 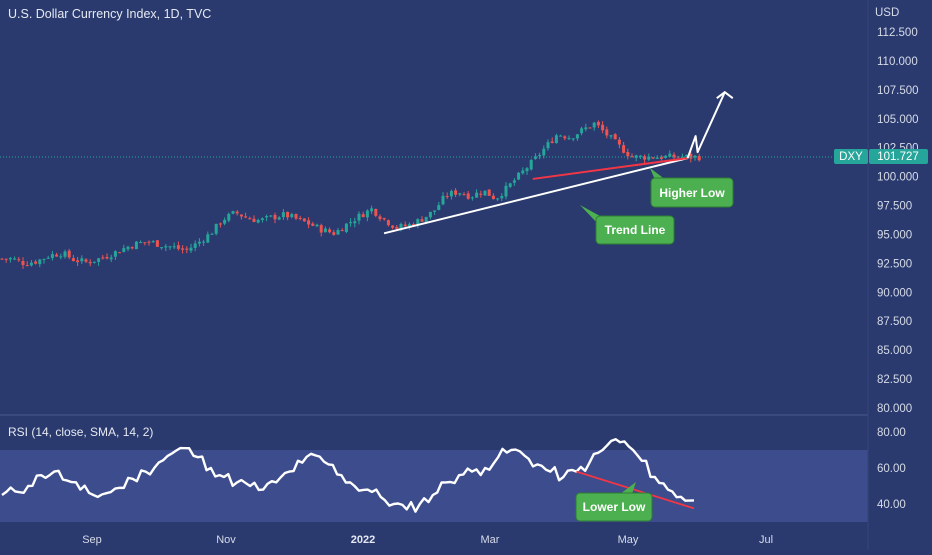 I want to click on time-tick-label: May, so click(x=628, y=540).